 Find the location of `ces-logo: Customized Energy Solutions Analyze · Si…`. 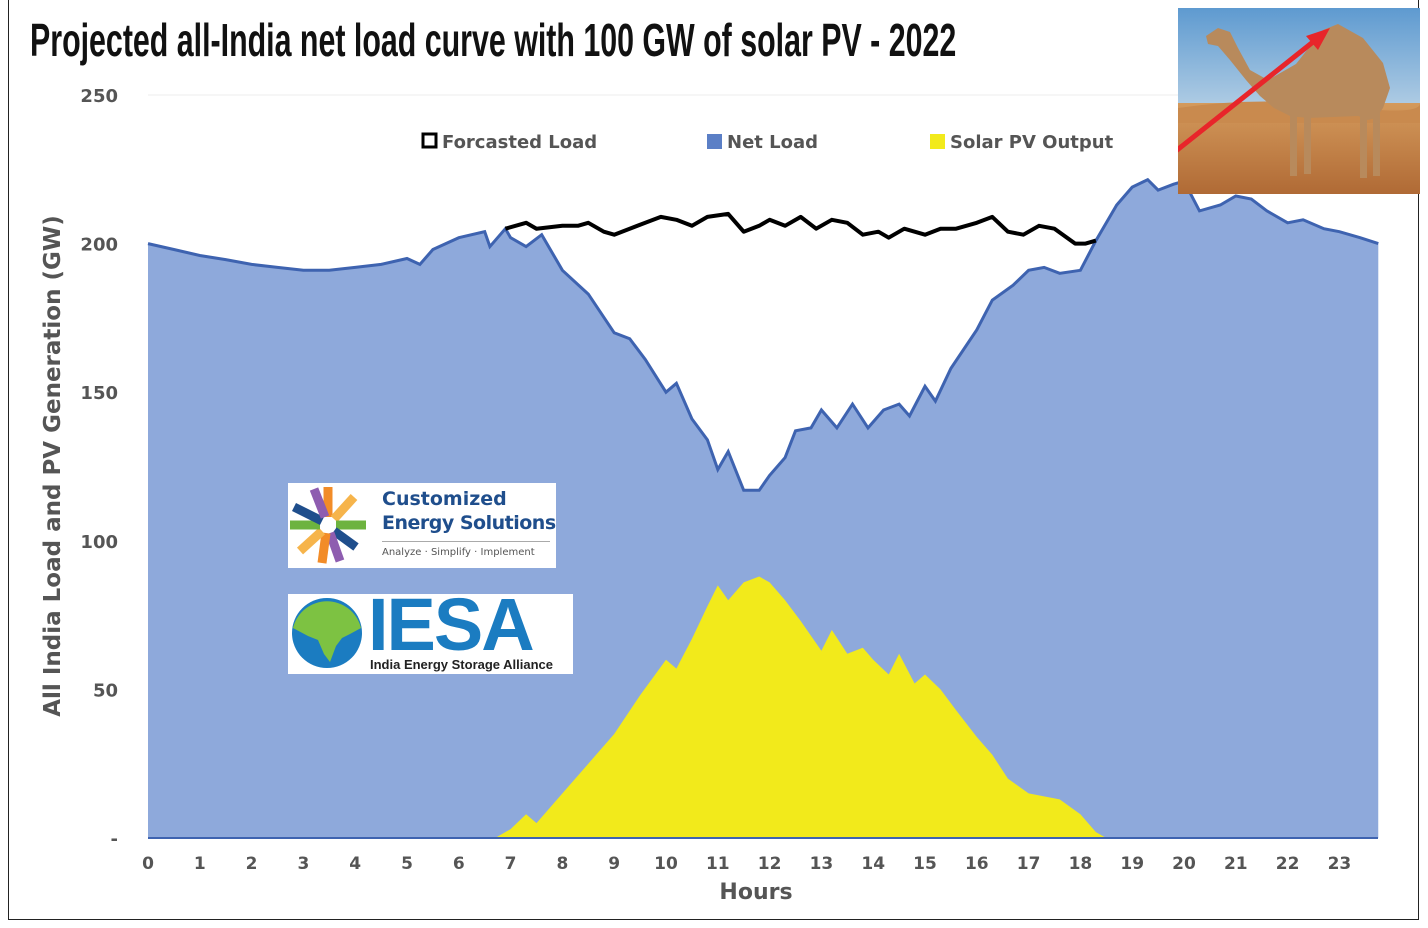

ces-logo: Customized Energy Solutions Analyze · Si… is located at coordinates (422, 525).